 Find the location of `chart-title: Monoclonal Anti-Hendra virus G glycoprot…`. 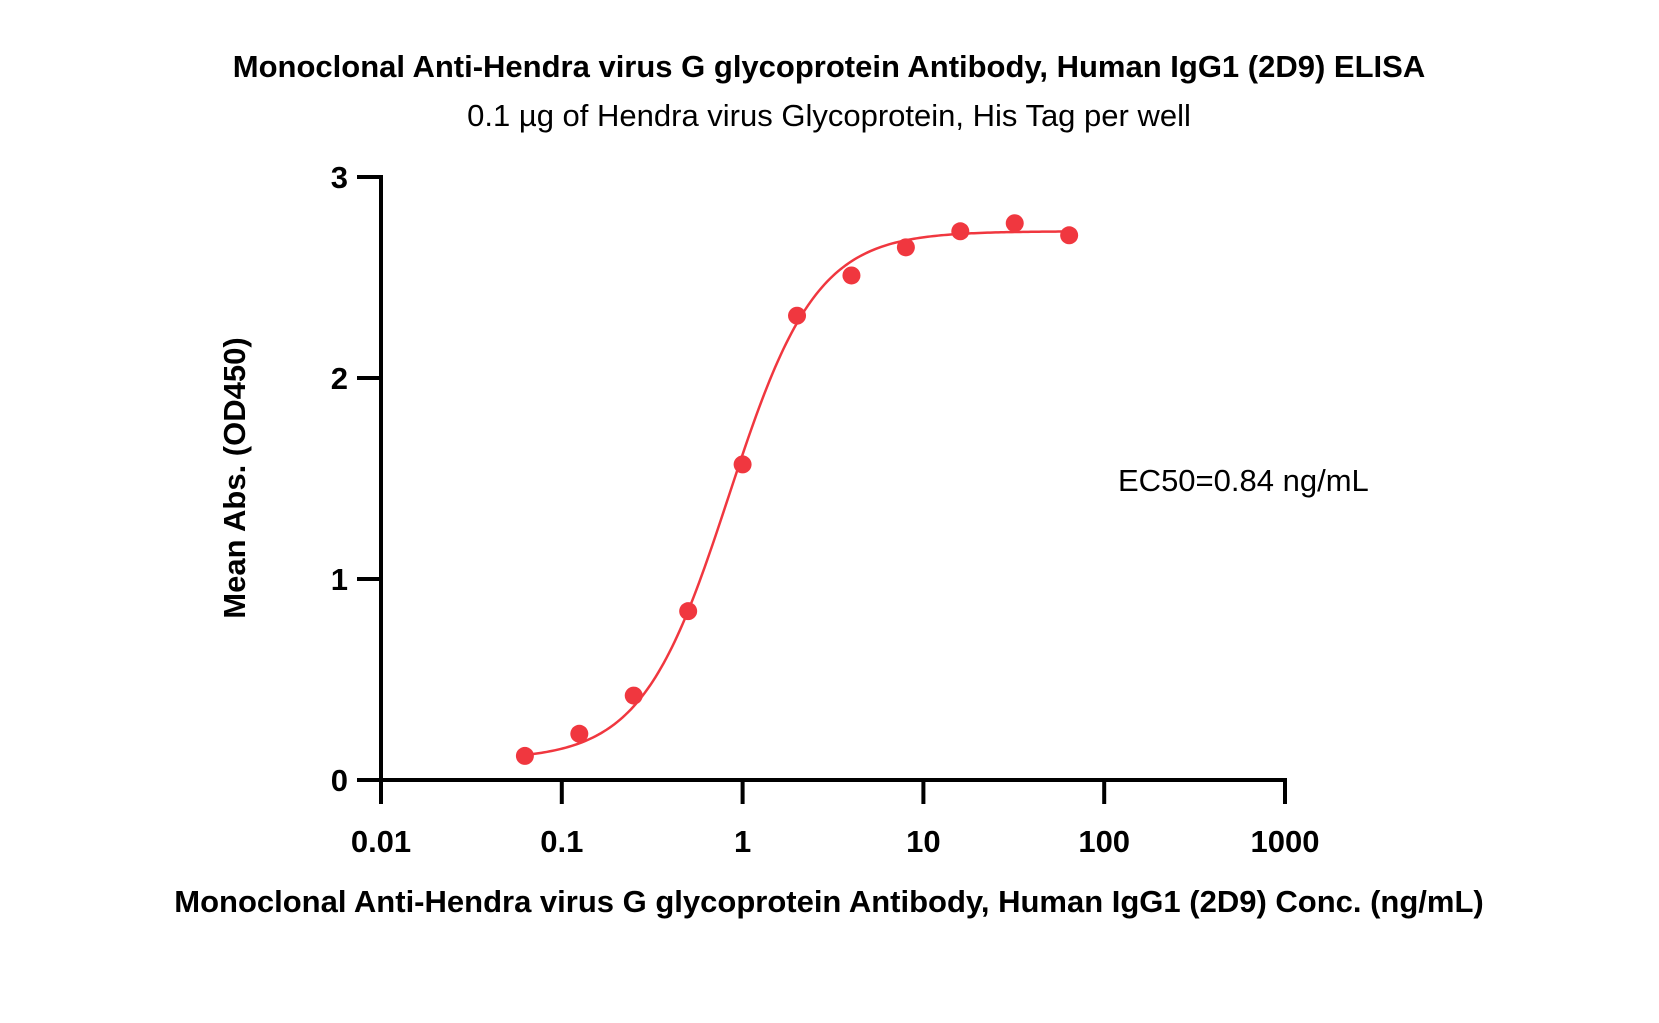

chart-title: Monoclonal Anti-Hendra virus G glycoprot… is located at coordinates (829, 66).